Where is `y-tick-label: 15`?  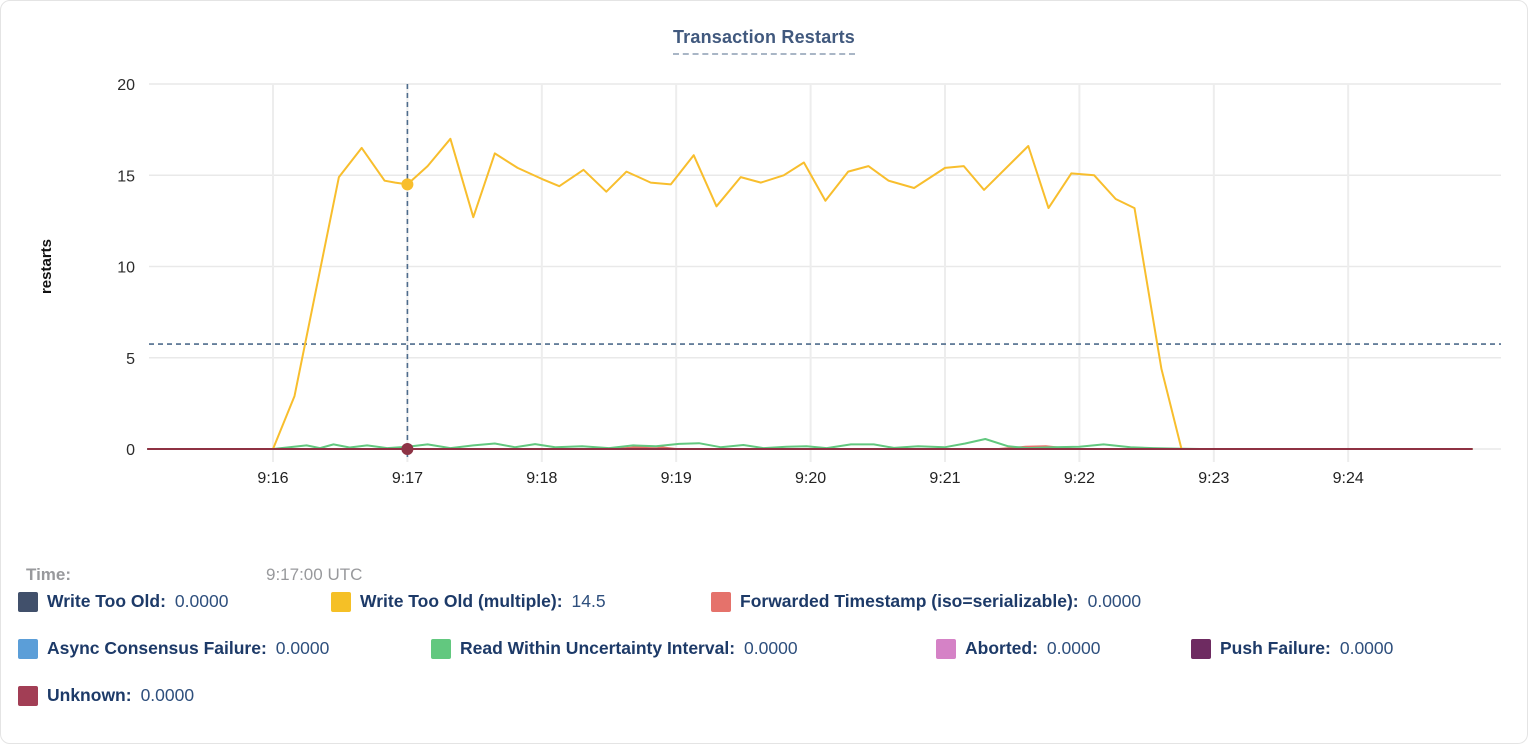 y-tick-label: 15 is located at coordinates (126, 176).